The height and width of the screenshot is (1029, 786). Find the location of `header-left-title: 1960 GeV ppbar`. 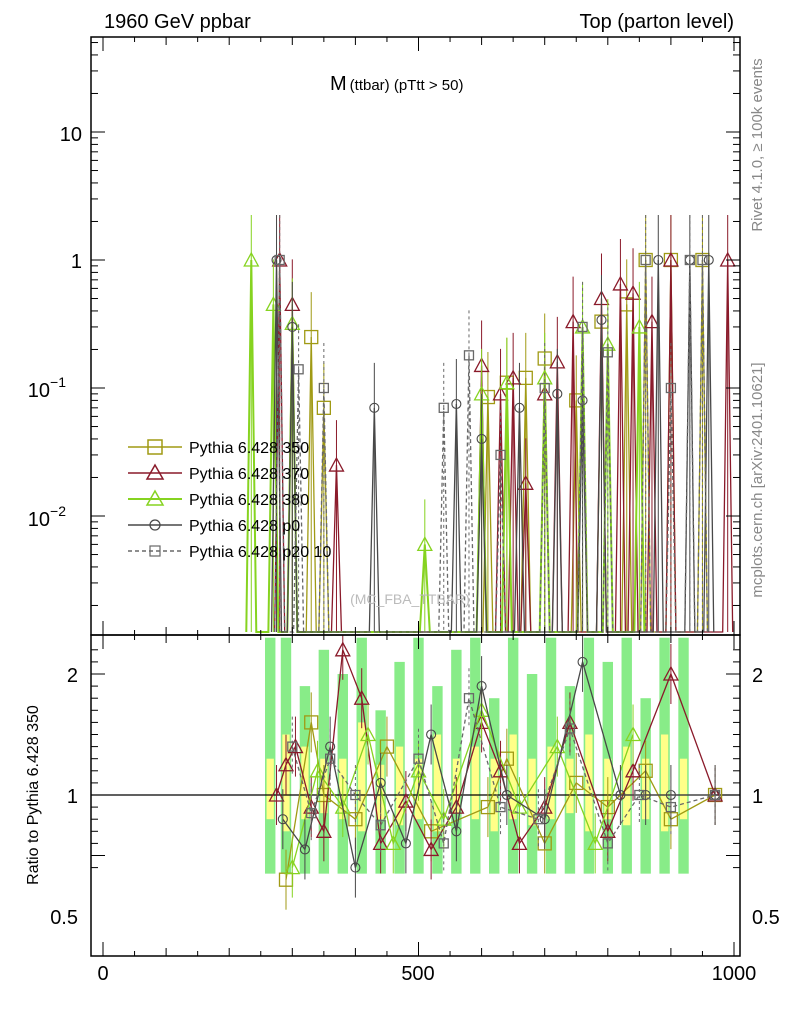

header-left-title: 1960 GeV ppbar is located at coordinates (177, 22).